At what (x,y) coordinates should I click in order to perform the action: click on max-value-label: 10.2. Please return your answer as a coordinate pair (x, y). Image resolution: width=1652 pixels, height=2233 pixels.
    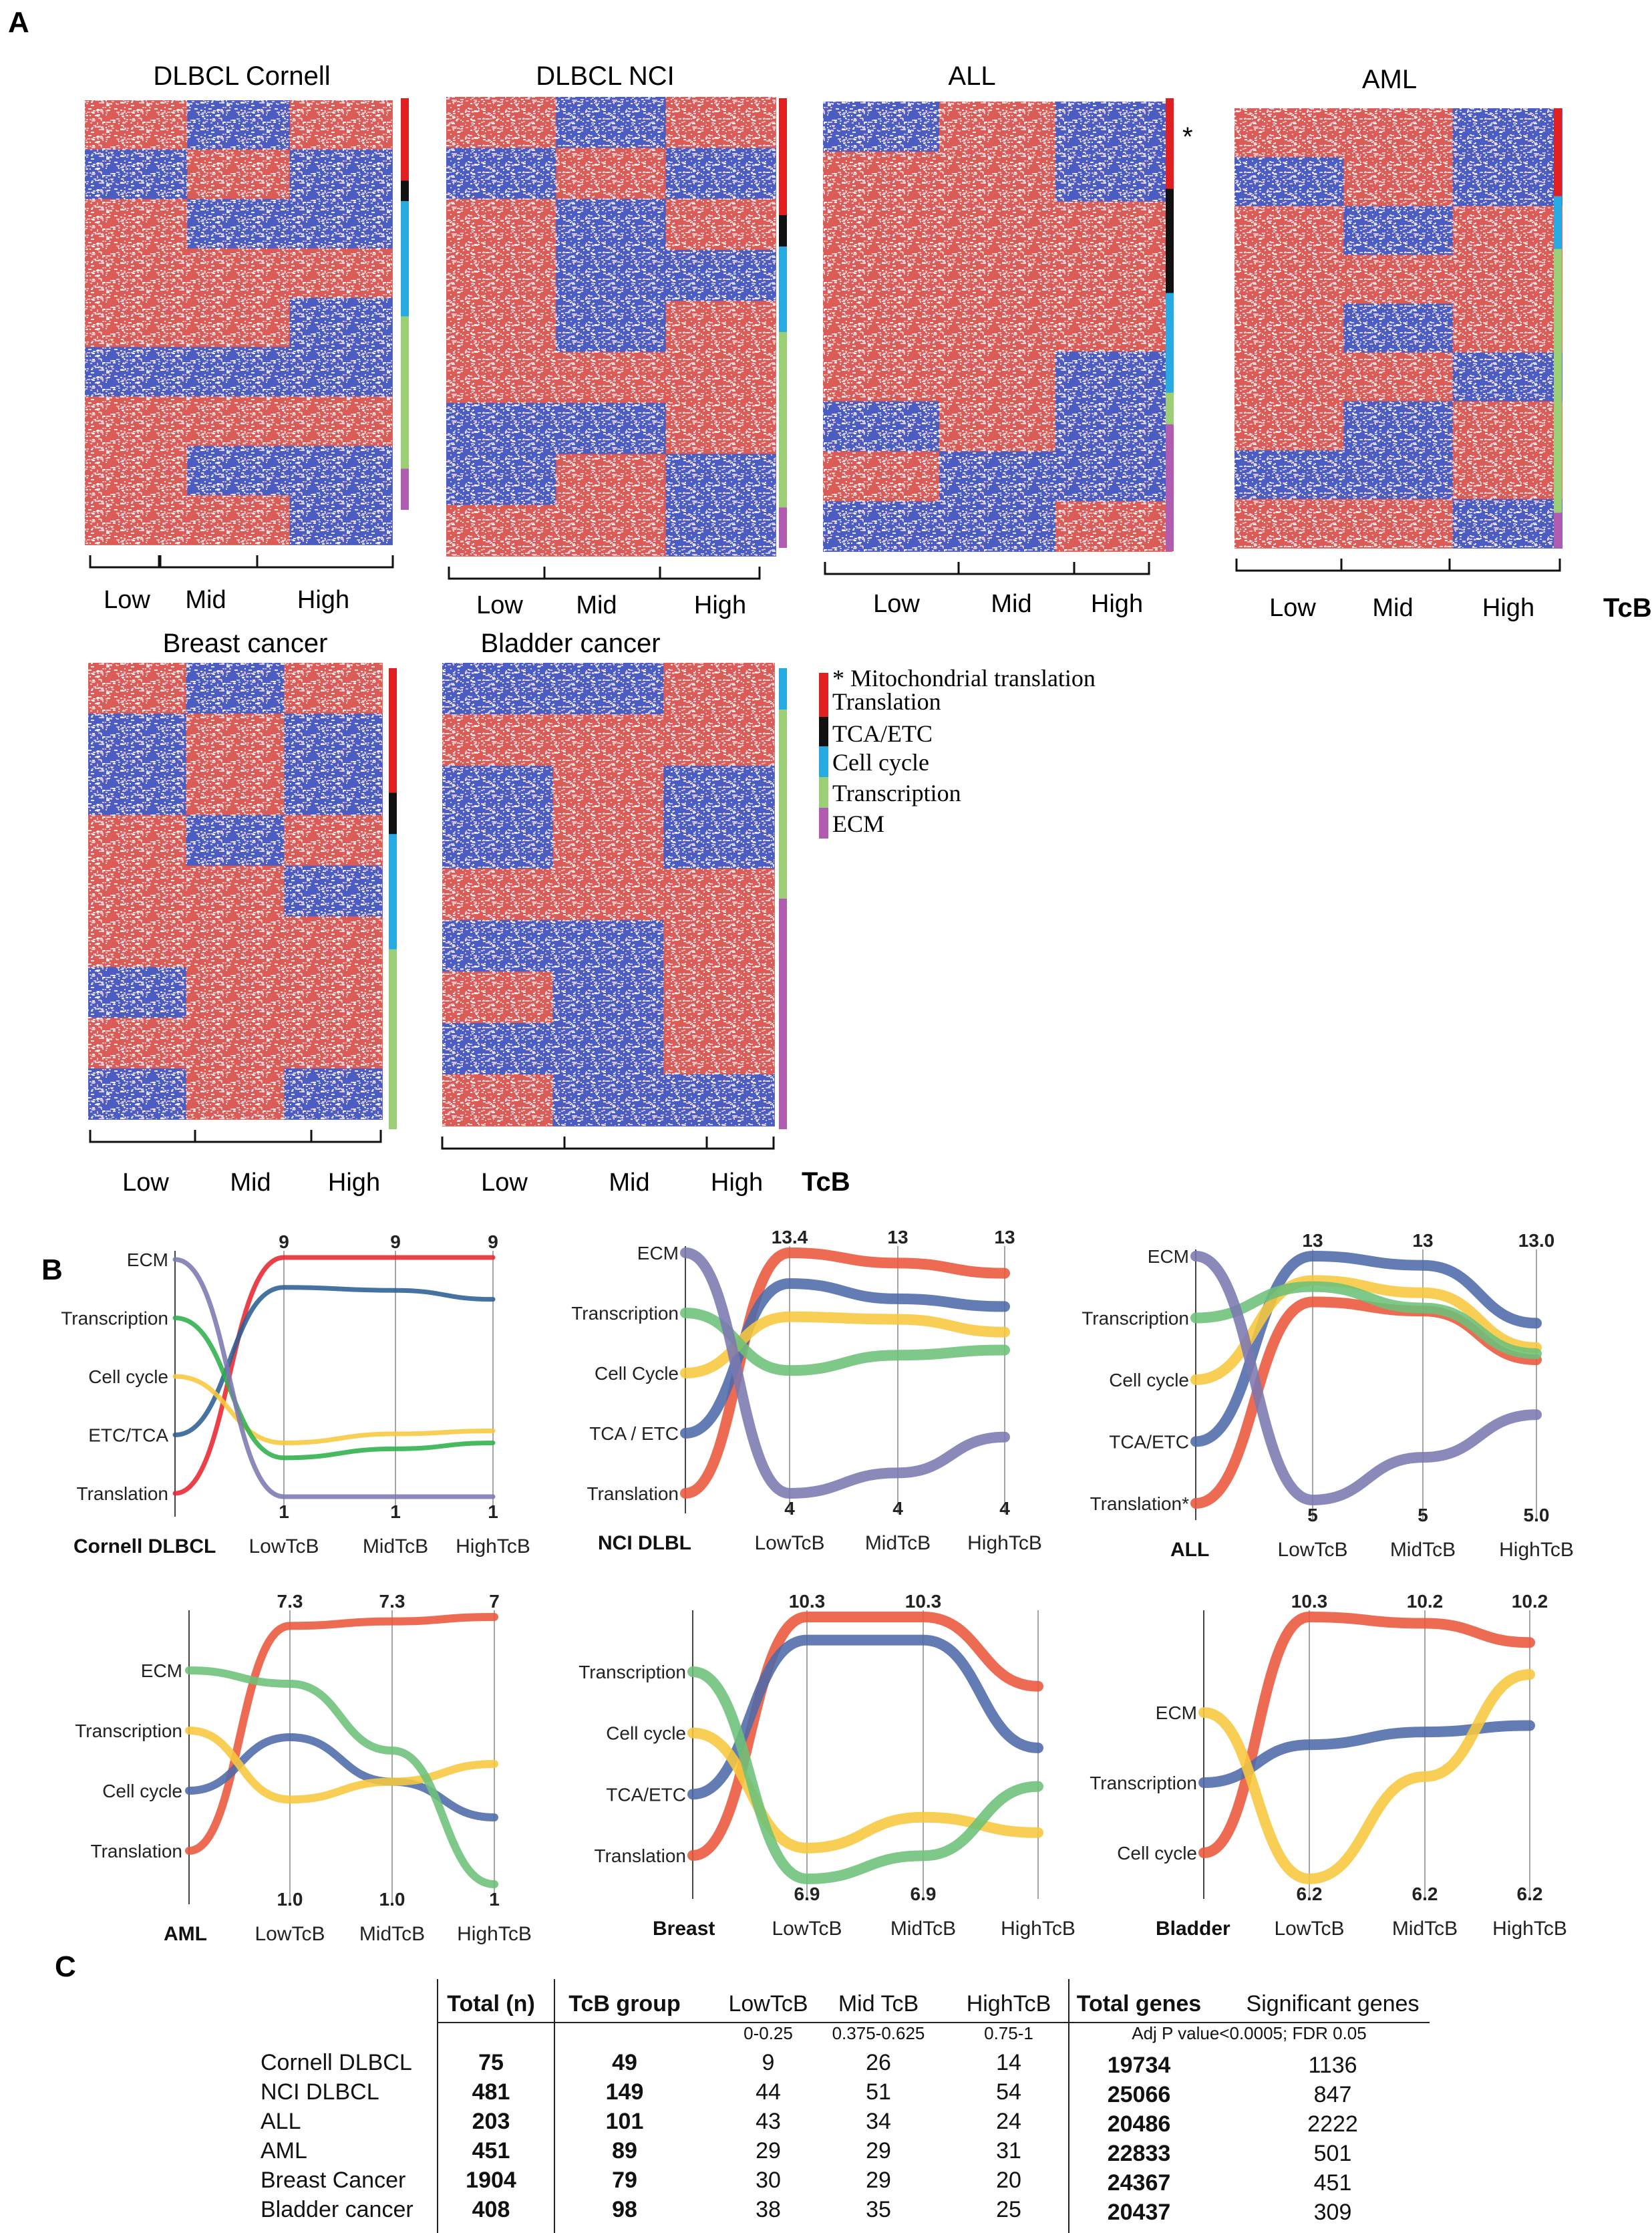
    Looking at the image, I should click on (1425, 1602).